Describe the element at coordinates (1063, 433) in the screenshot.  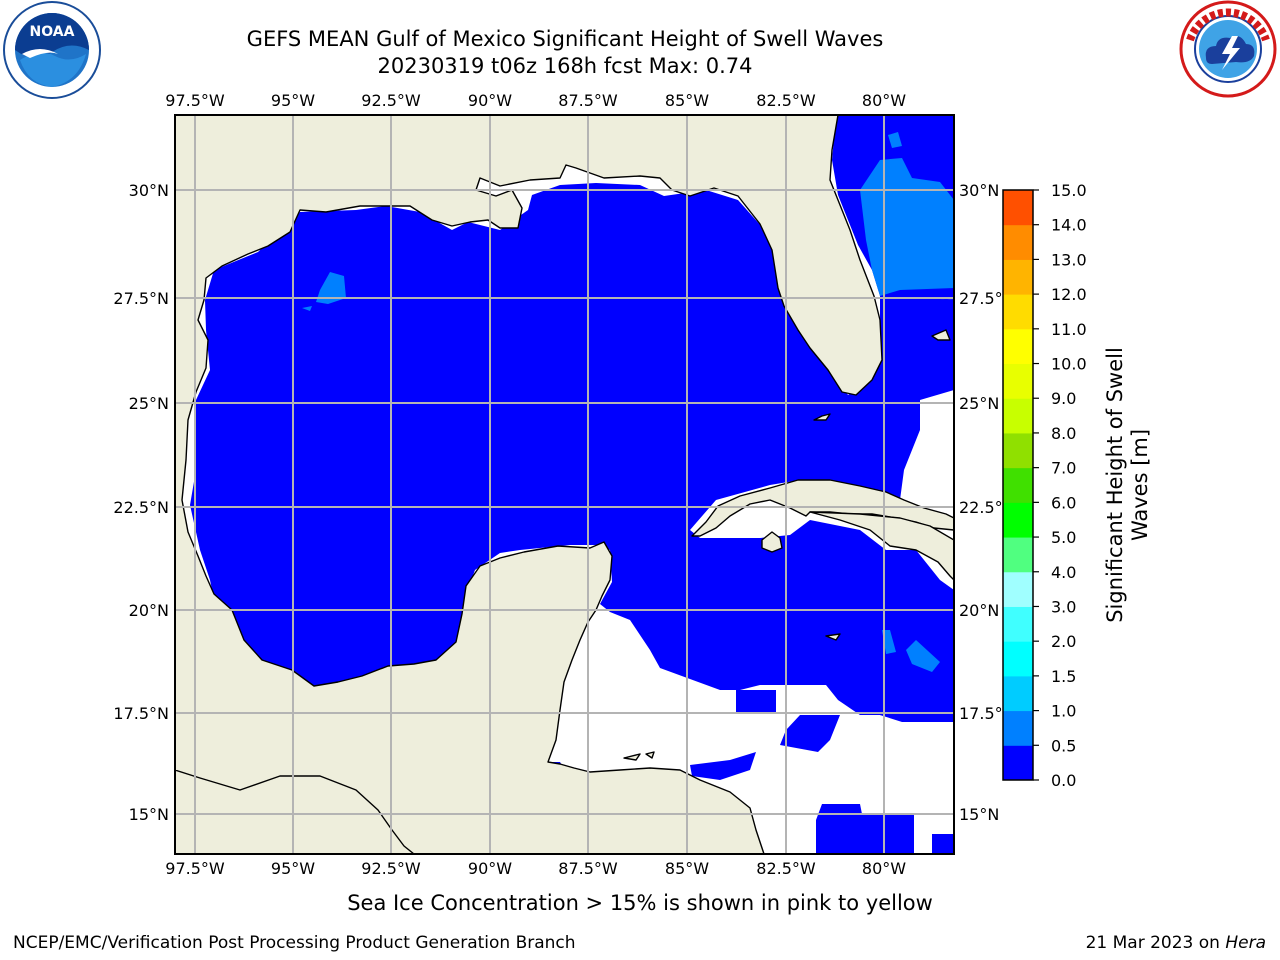
I see `colorbar-tick-label: 8.0` at that location.